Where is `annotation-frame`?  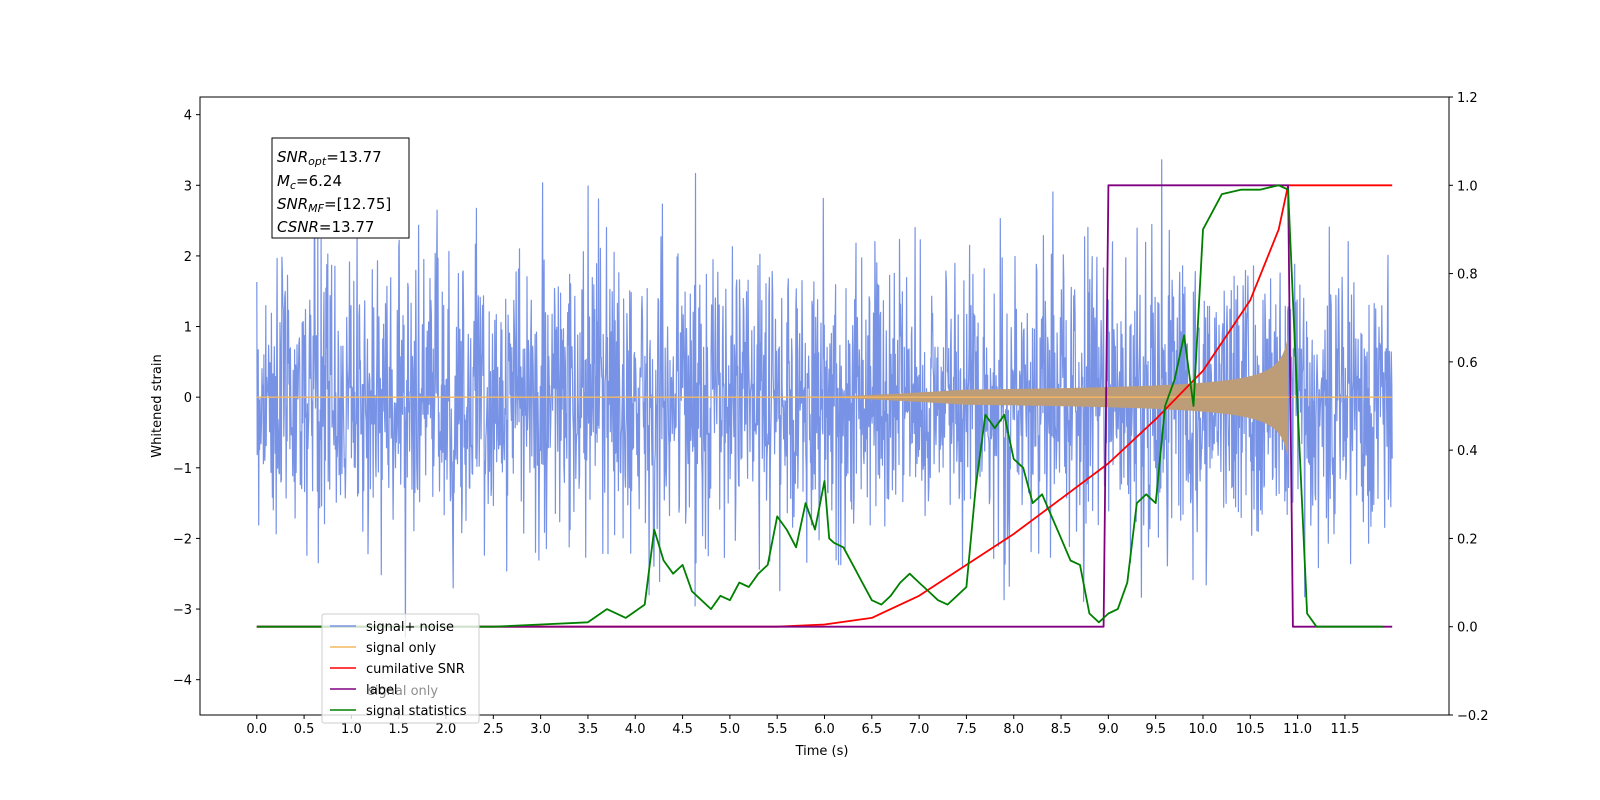
annotation-frame is located at coordinates (340, 188).